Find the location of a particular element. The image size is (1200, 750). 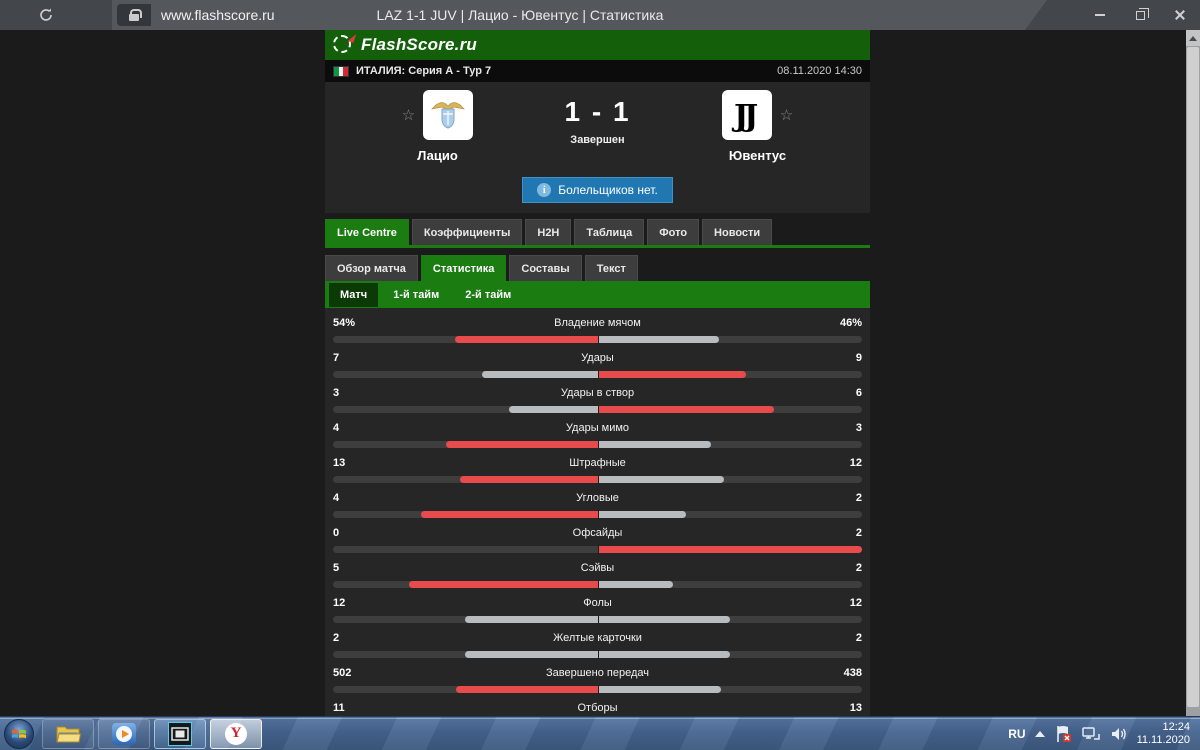

browser-scrollbar is located at coordinates (1193, 373).